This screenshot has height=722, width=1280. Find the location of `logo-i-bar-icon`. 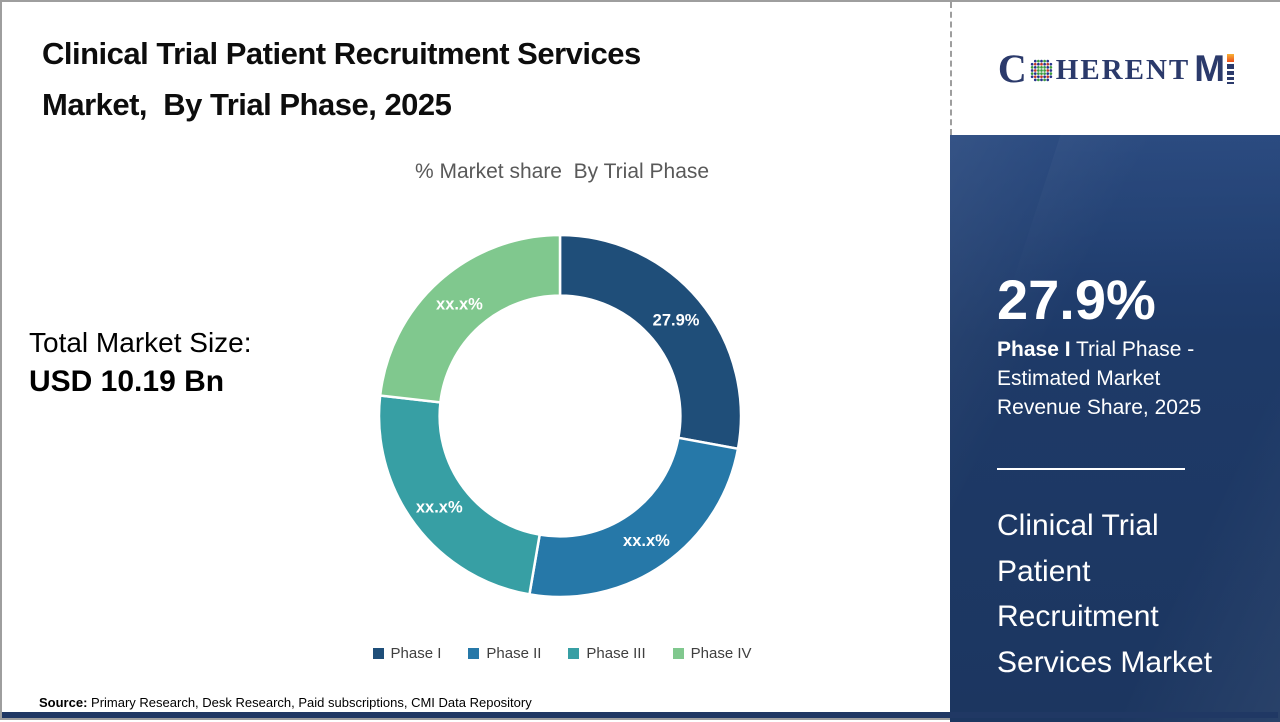

logo-i-bar-icon is located at coordinates (1231, 69).